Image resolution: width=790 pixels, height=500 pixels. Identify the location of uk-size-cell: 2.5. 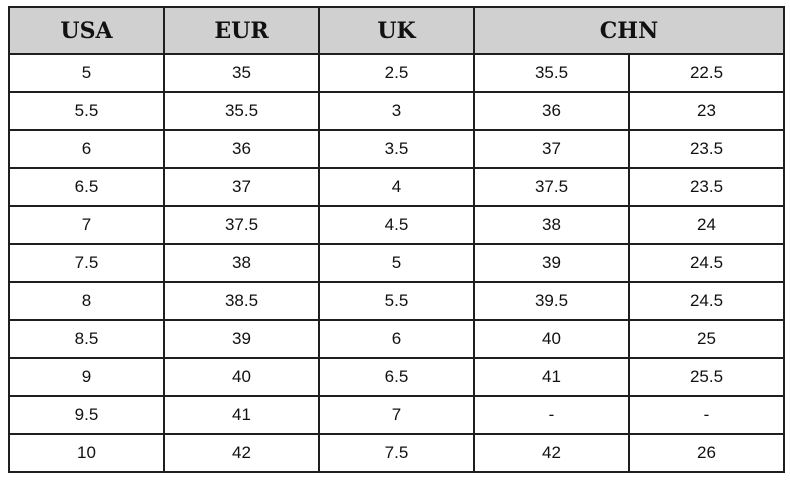
(396, 73).